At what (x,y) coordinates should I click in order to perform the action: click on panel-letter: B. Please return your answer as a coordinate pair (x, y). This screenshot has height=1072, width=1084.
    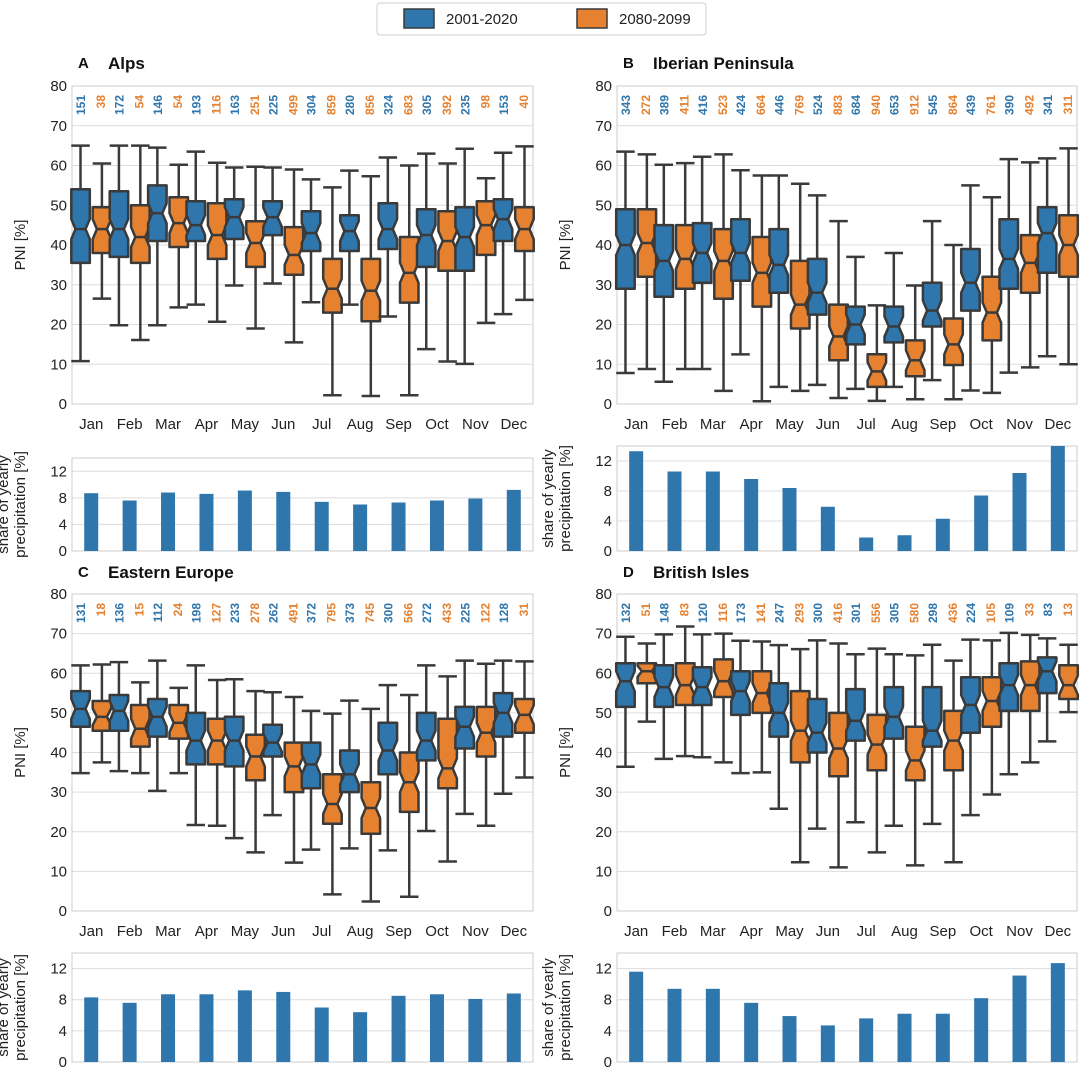
    Looking at the image, I should click on (628, 63).